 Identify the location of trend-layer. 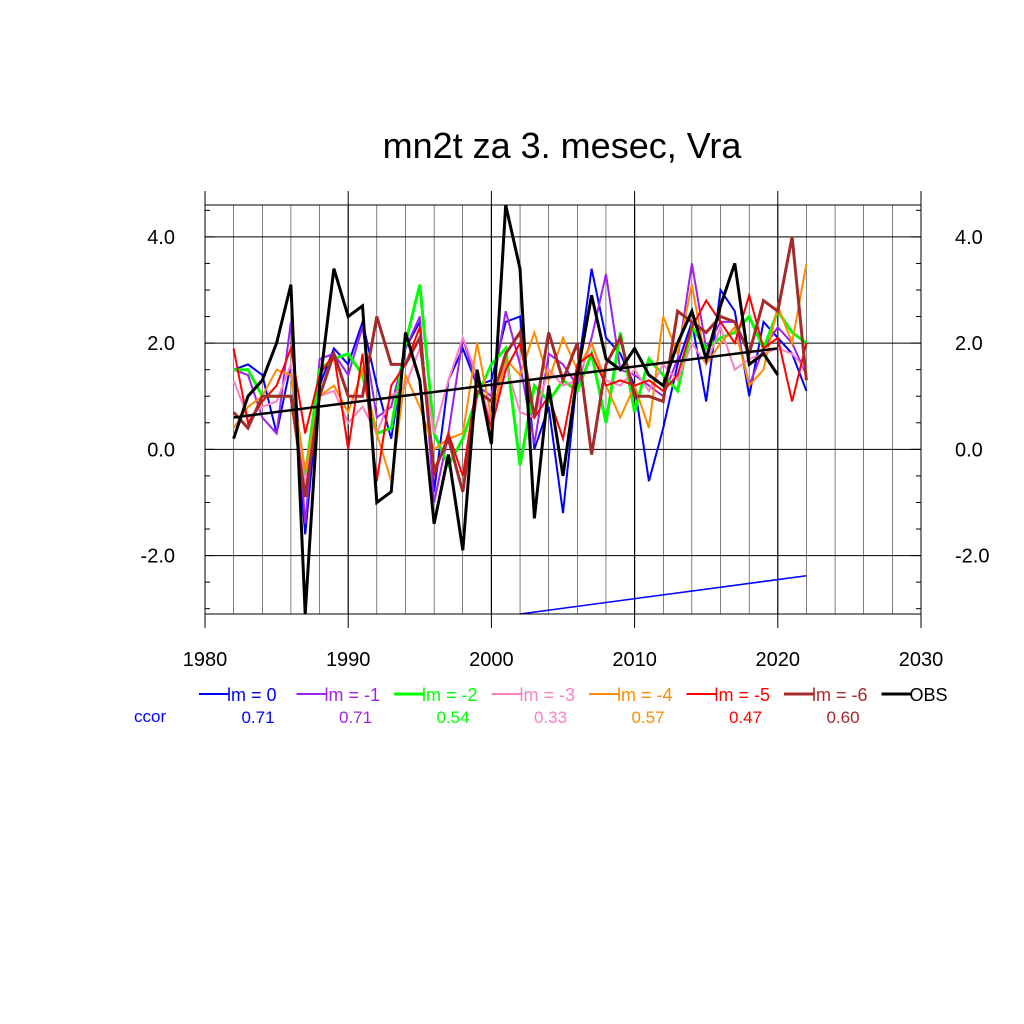
(520, 481).